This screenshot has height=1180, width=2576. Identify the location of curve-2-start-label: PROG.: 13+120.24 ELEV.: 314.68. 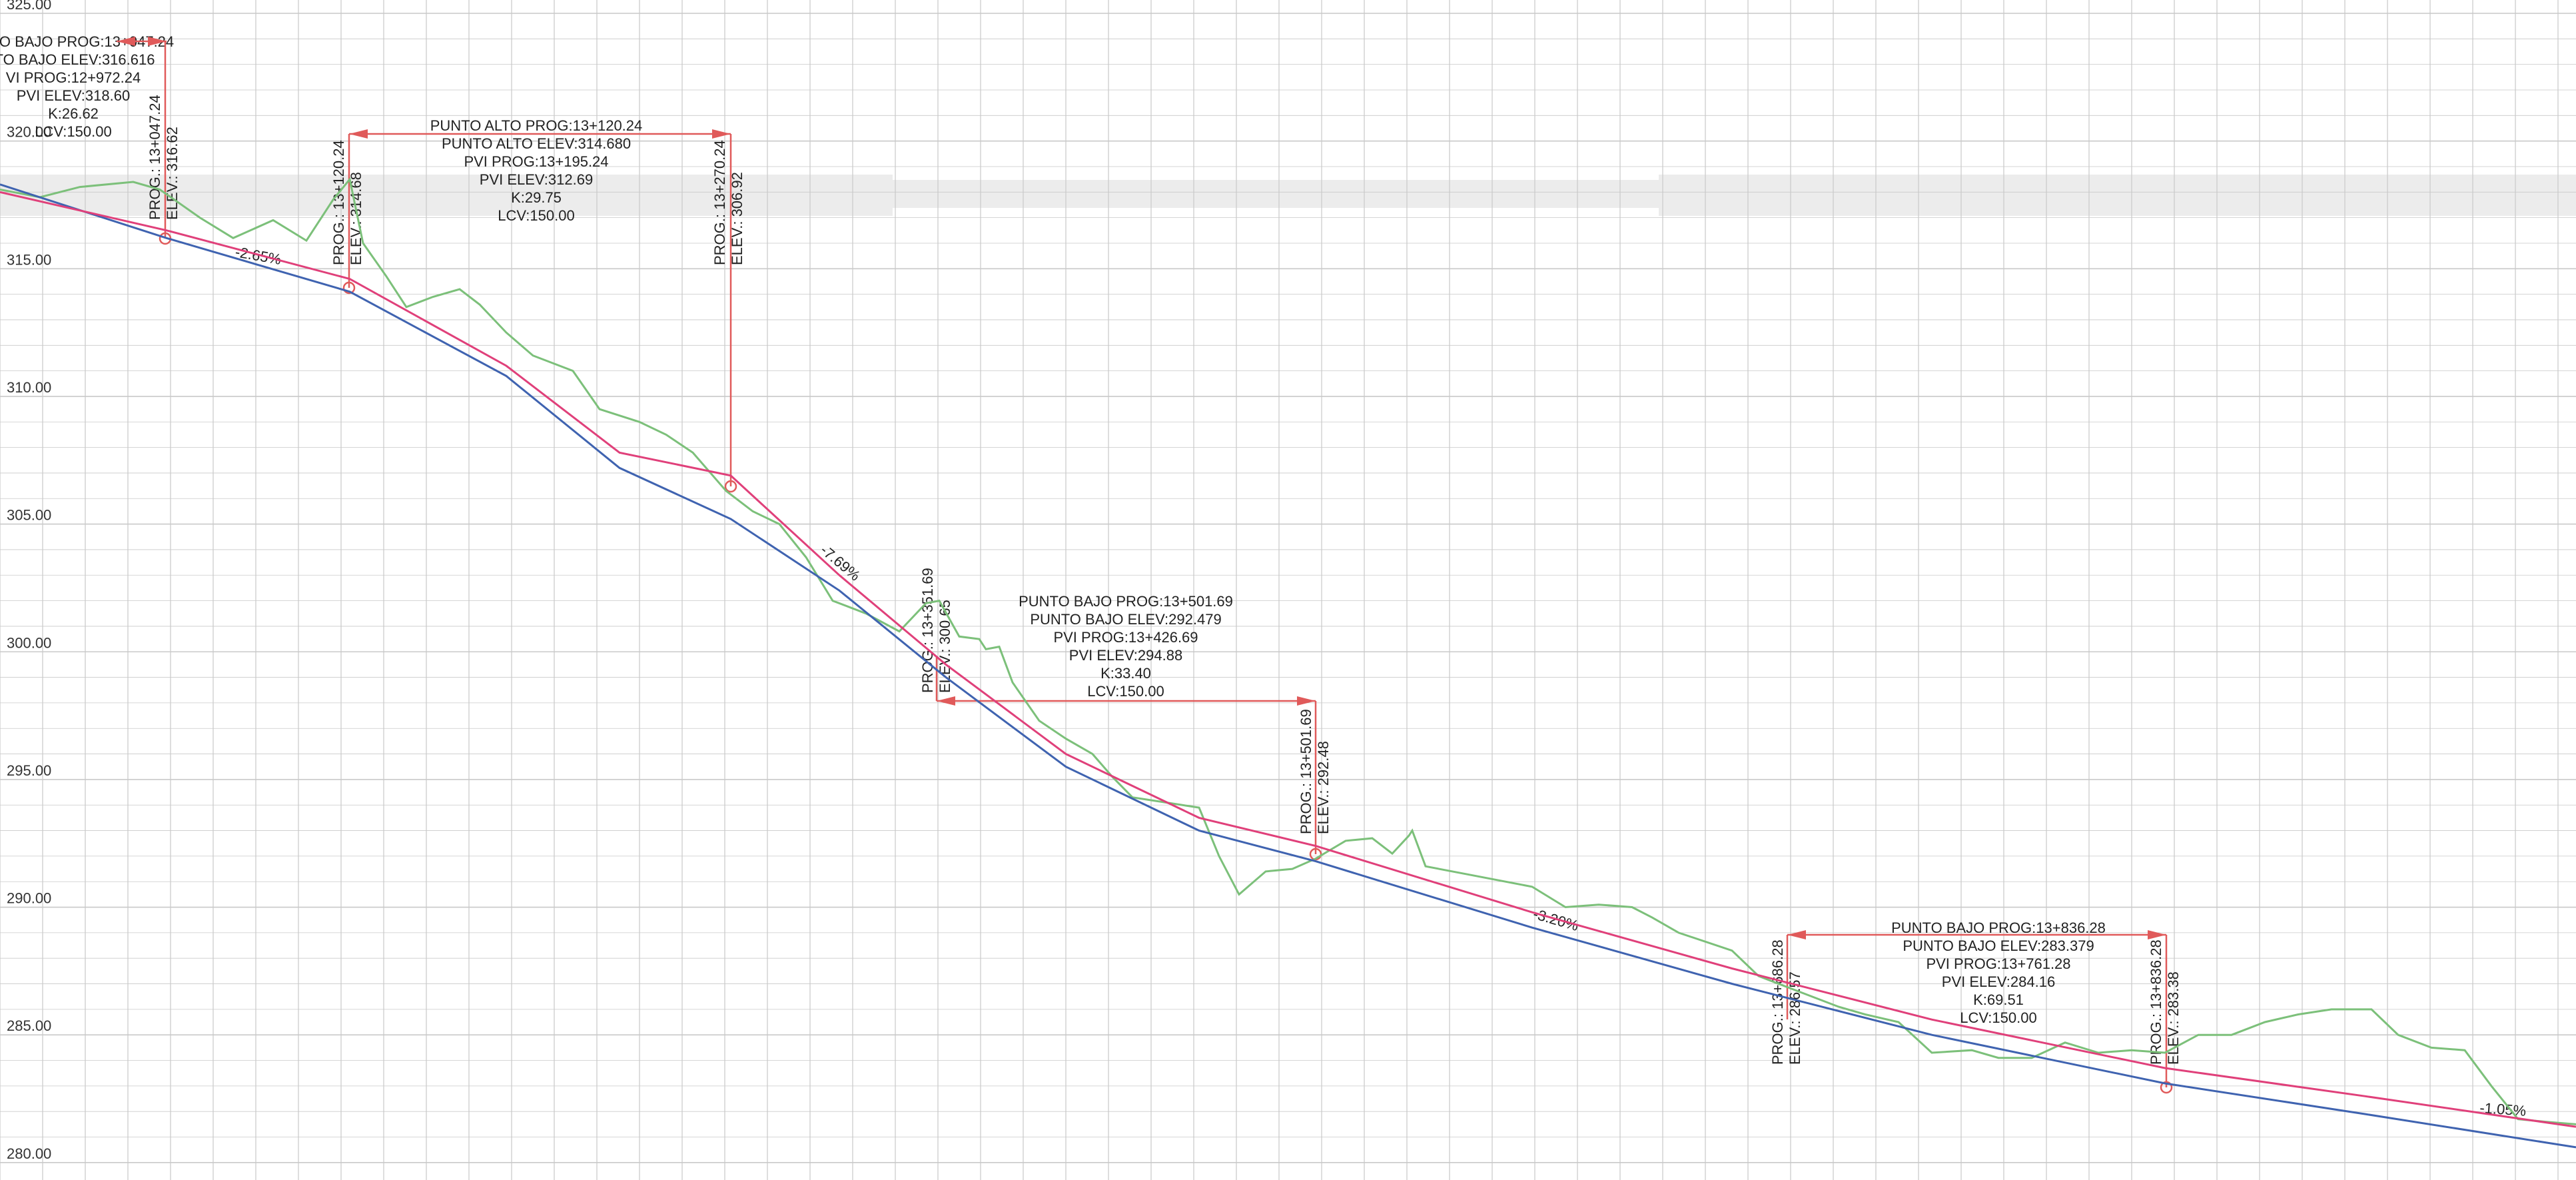
(347, 202).